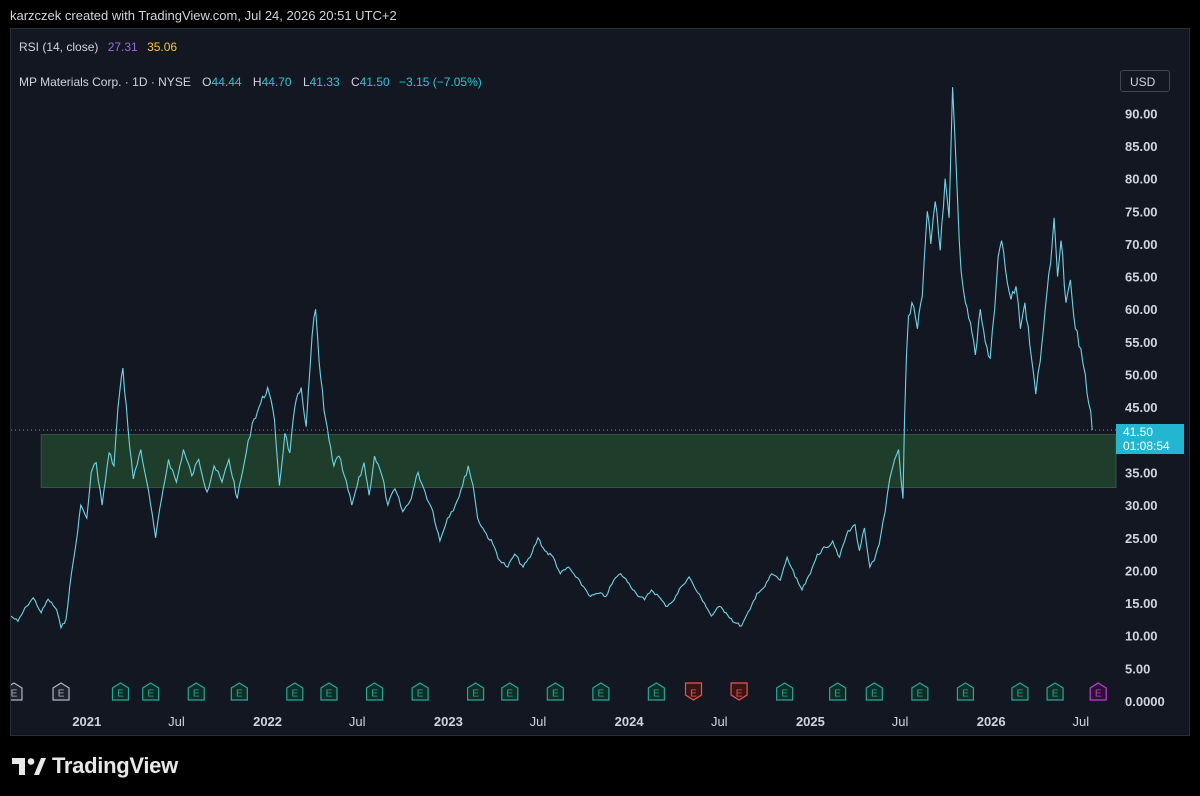 This screenshot has width=1200, height=796. Describe the element at coordinates (1145, 701) in the screenshot. I see `y-axis-tick-label: 0.0000` at that location.